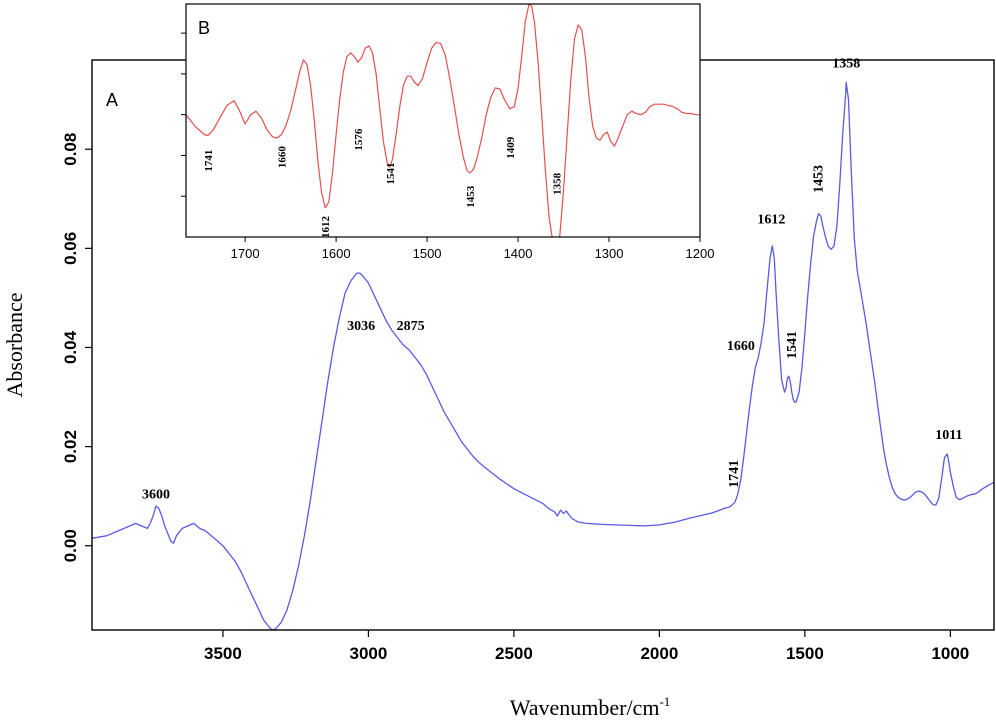 The image size is (996, 721). Describe the element at coordinates (70, 248) in the screenshot. I see `y-tick-label-0.06: 0.06` at that location.